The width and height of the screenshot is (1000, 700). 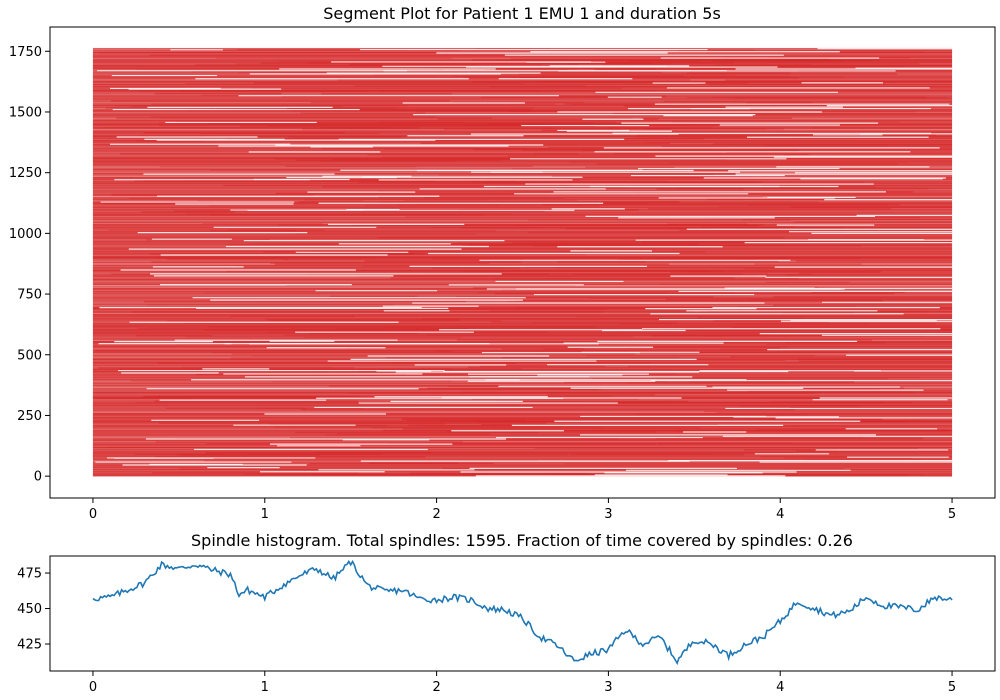 What do you see at coordinates (522, 683) in the screenshot?
I see `spindle-plot-x-ticks: 0 1 2 3 4 5` at bounding box center [522, 683].